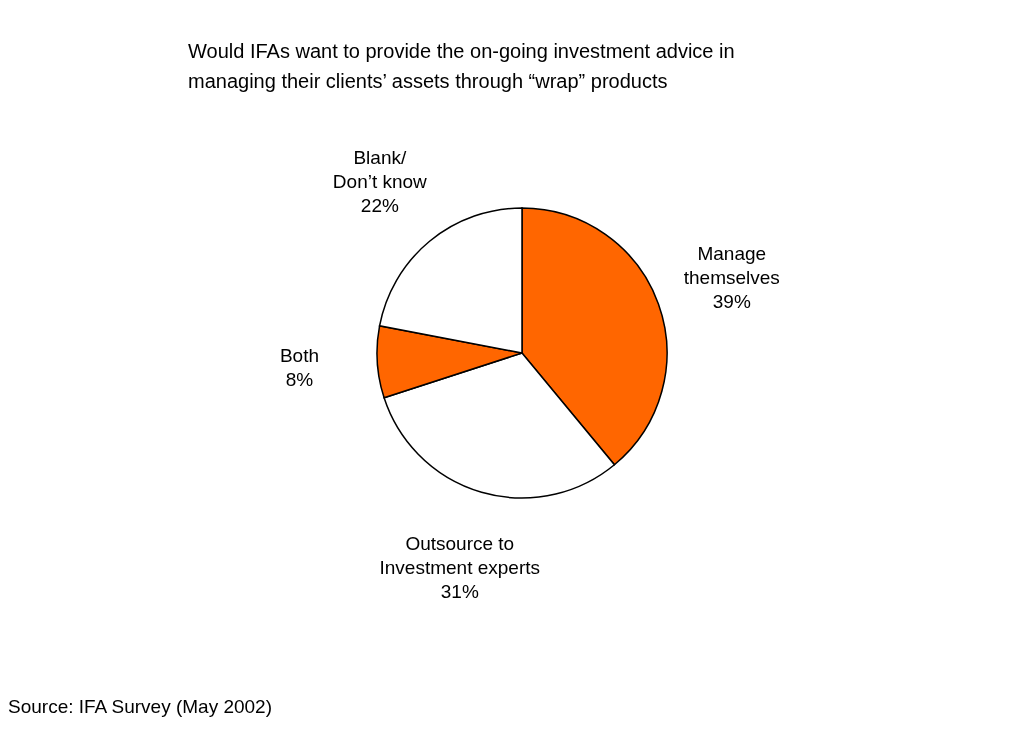 This screenshot has height=751, width=1014. I want to click on data-label: 22%, so click(379, 205).